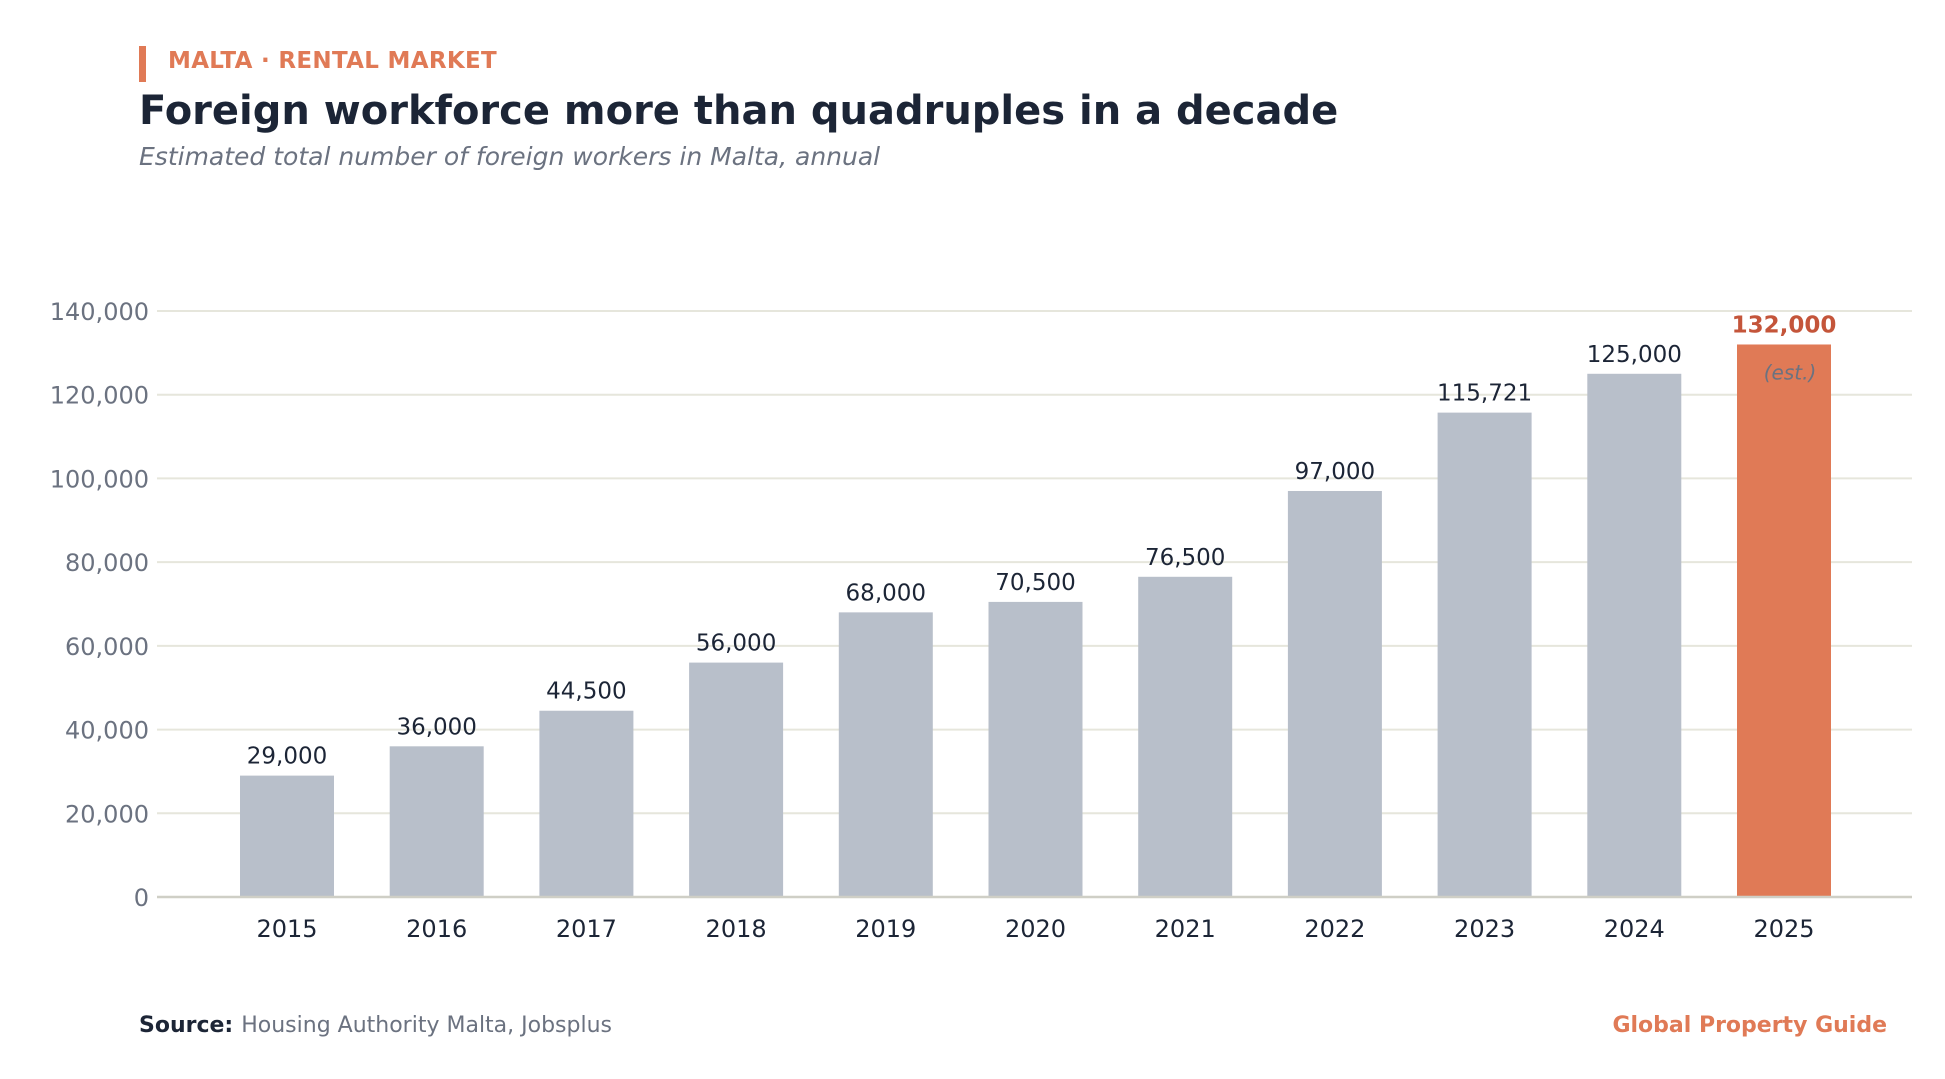 The height and width of the screenshot is (1079, 1945). What do you see at coordinates (287, 757) in the screenshot?
I see `bar-value-label: 29,000` at bounding box center [287, 757].